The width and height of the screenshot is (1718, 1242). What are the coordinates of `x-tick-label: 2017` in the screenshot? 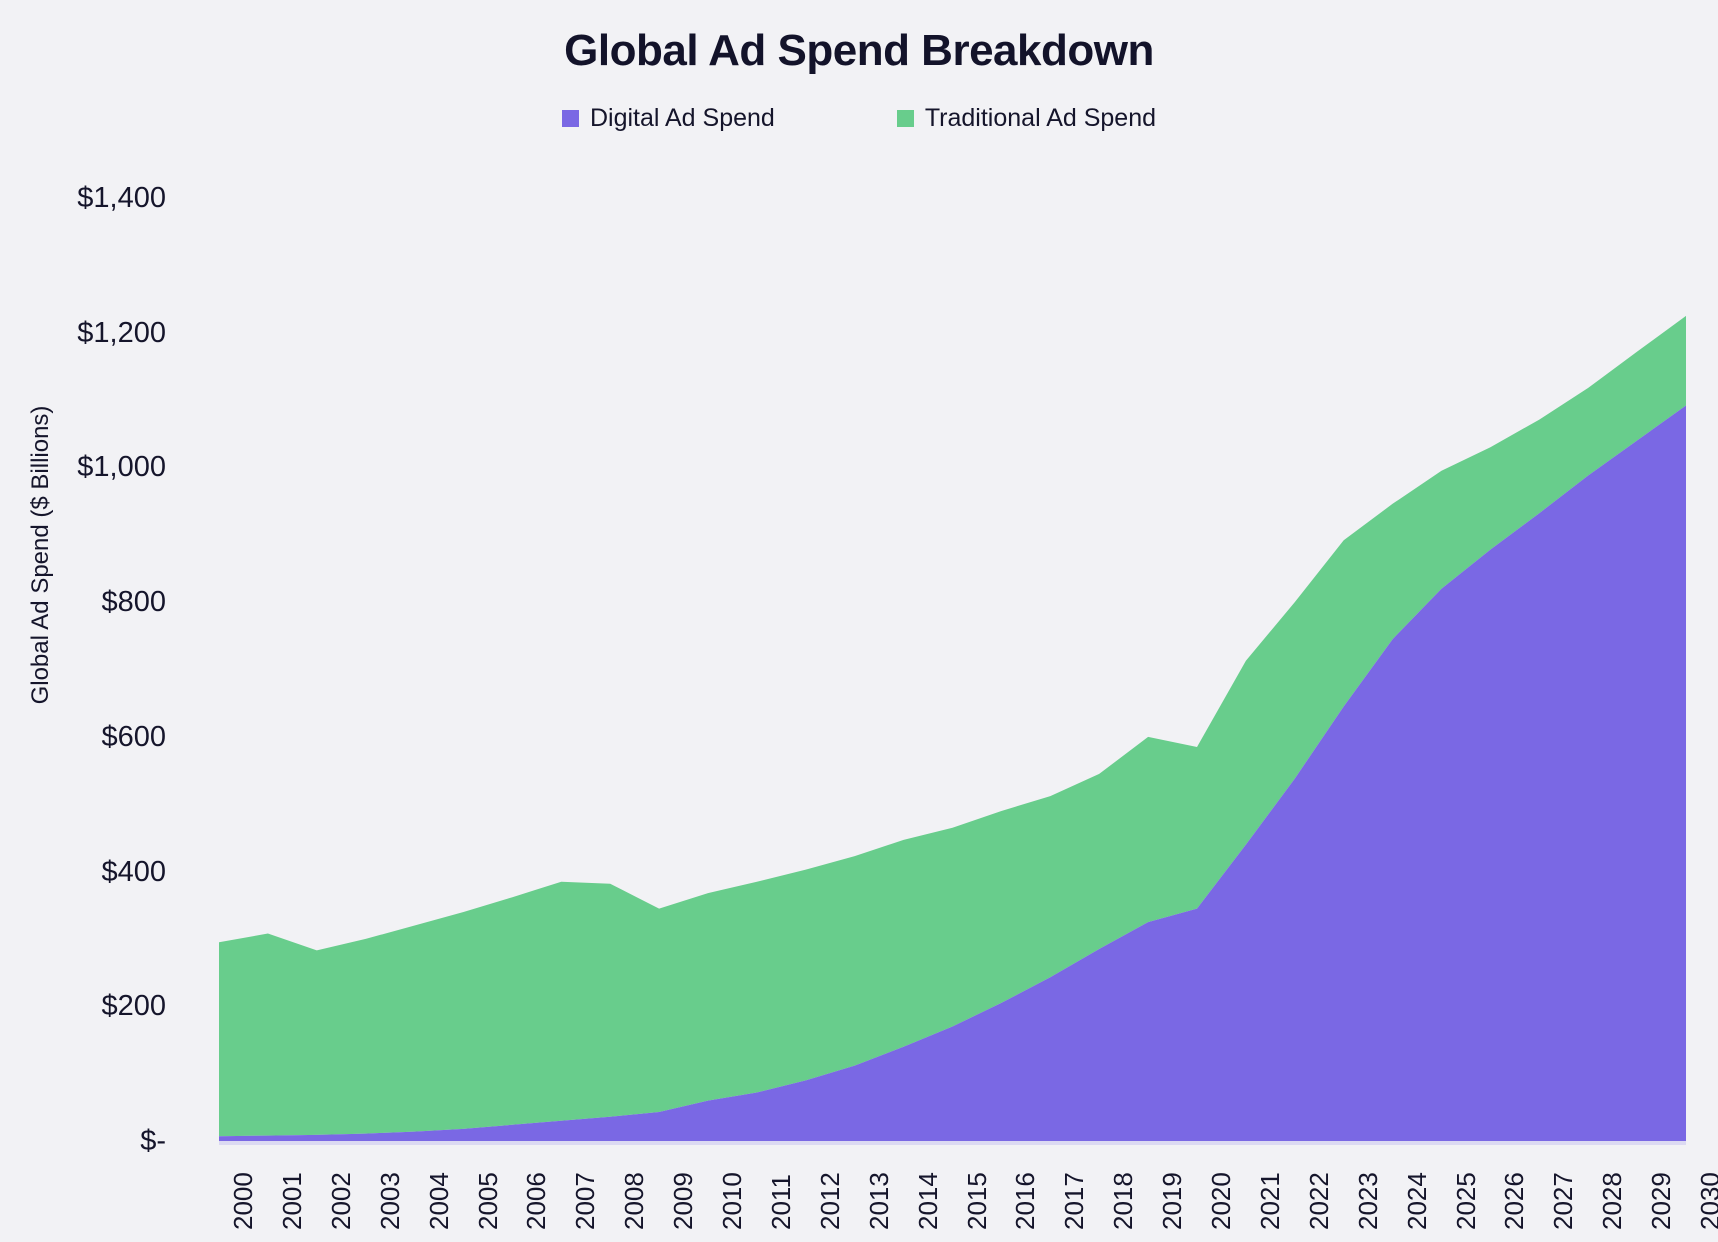 It's located at (1074, 1201).